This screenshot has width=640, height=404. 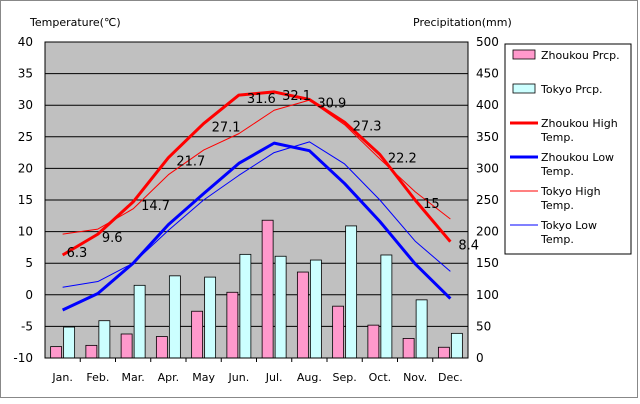 I want to click on x-tick-label: Aug., so click(x=309, y=377).